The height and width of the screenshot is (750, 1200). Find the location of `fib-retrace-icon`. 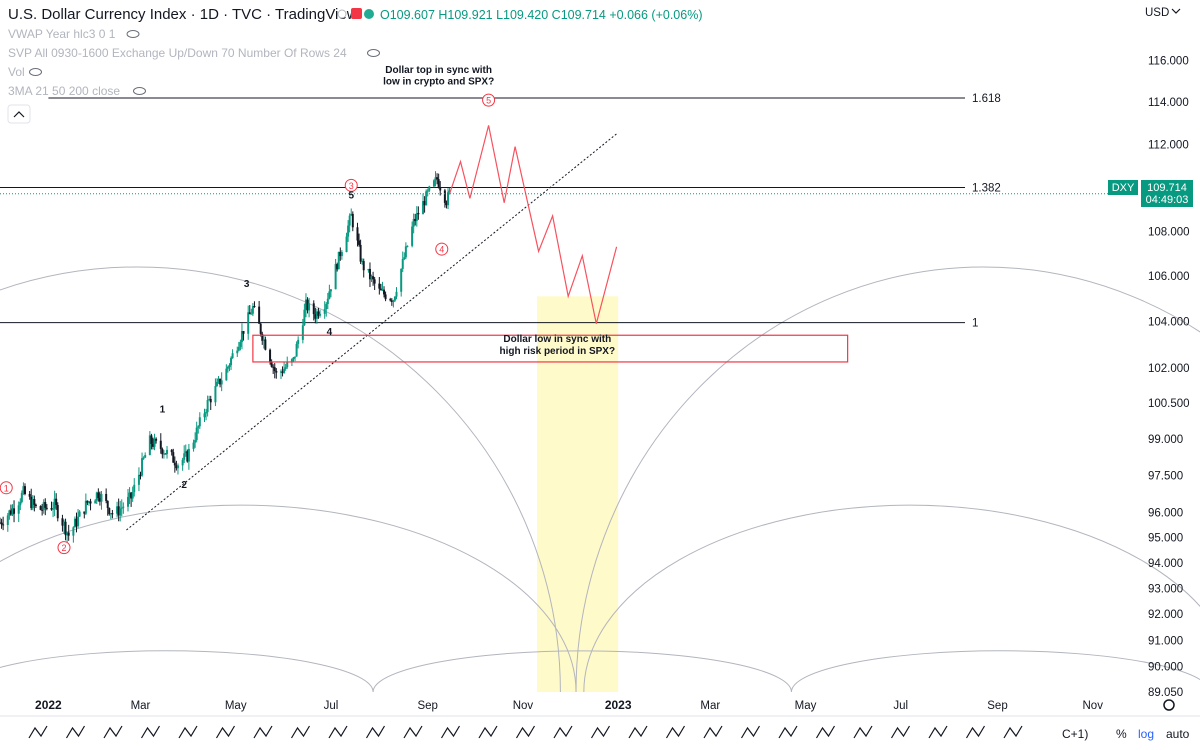

fib-retrace-icon is located at coordinates (225, 732).